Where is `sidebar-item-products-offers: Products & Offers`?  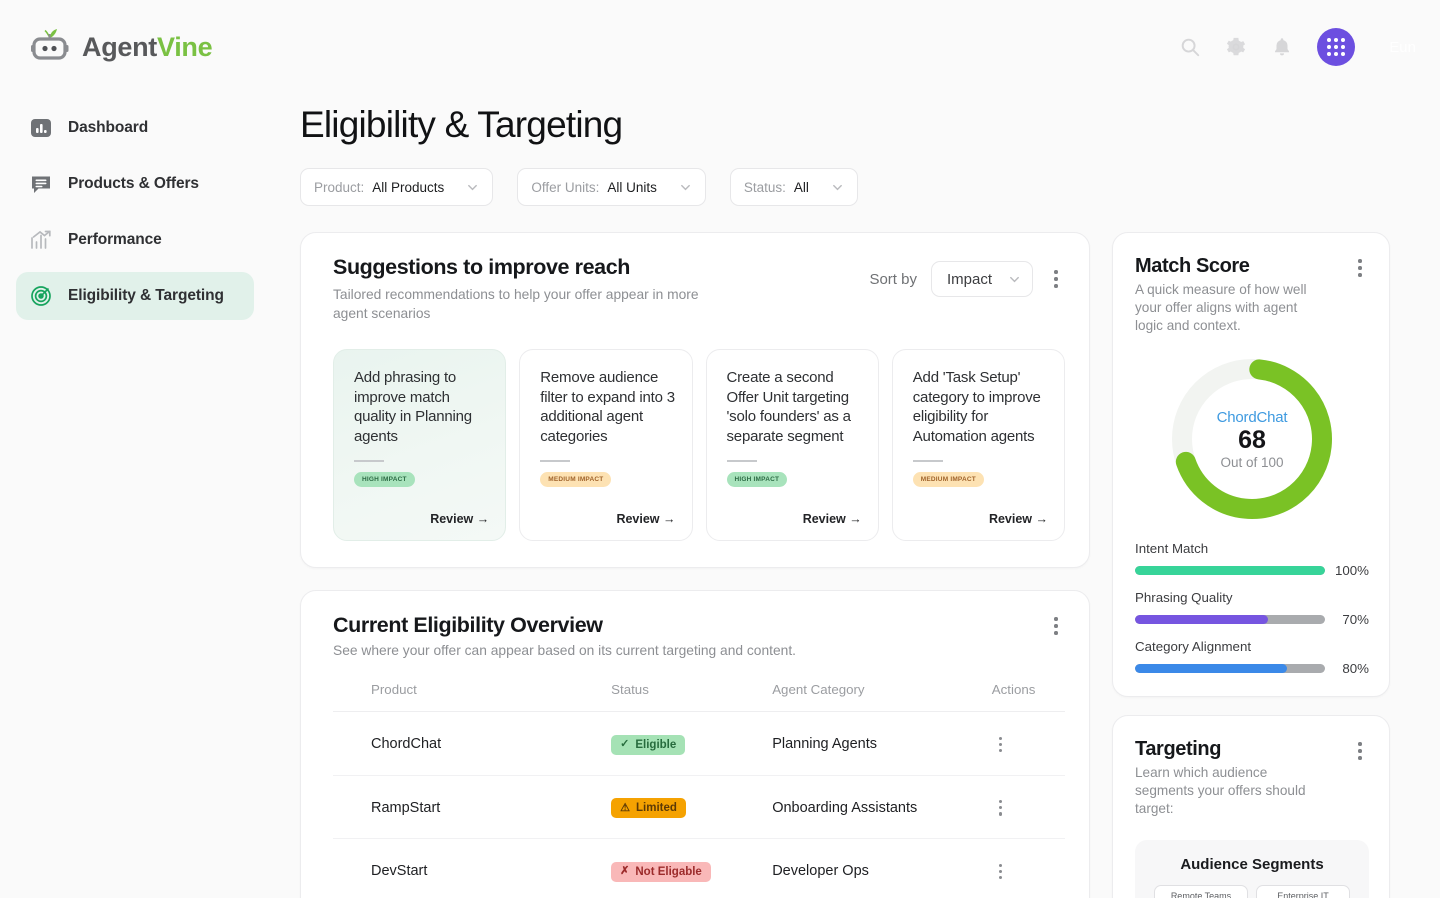
sidebar-item-products-offers: Products & Offers is located at coordinates (135, 184).